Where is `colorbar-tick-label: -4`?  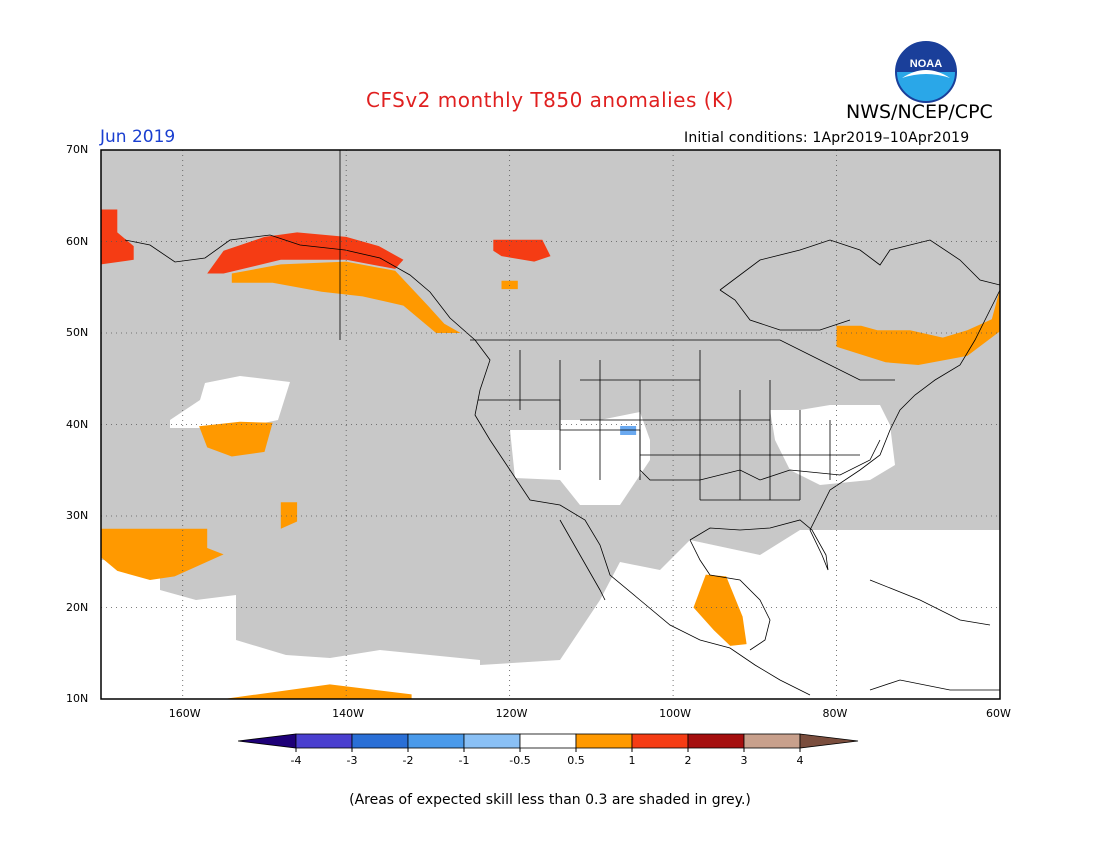
colorbar-tick-label: -4 is located at coordinates (296, 760).